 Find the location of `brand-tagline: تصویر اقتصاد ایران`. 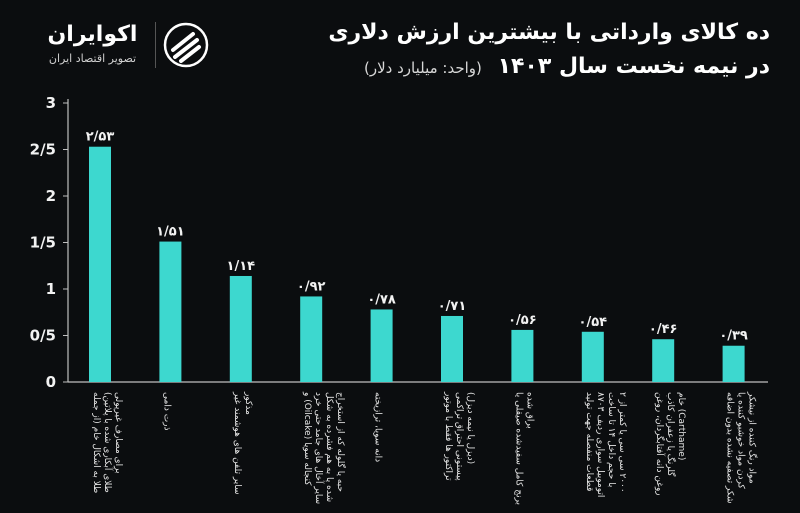

brand-tagline: تصویر اقتصاد ایران is located at coordinates (92, 58).